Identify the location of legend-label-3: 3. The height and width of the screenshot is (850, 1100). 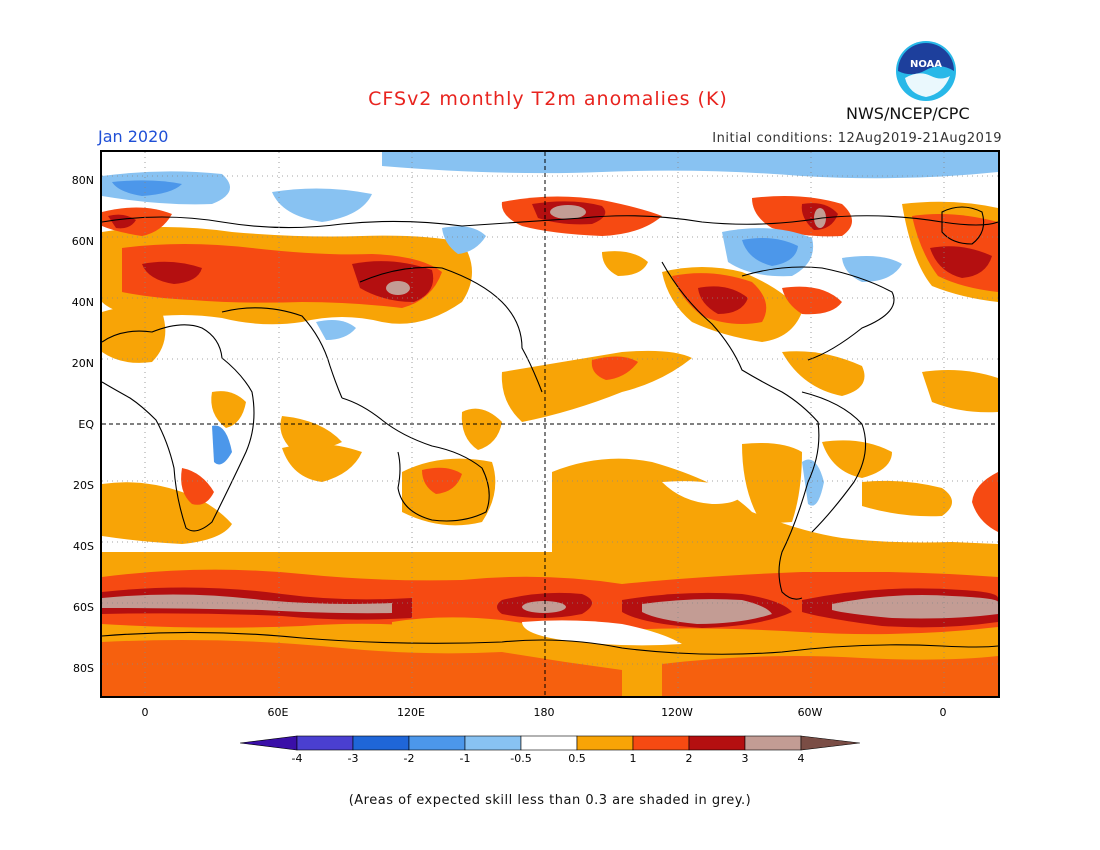
(745, 758).